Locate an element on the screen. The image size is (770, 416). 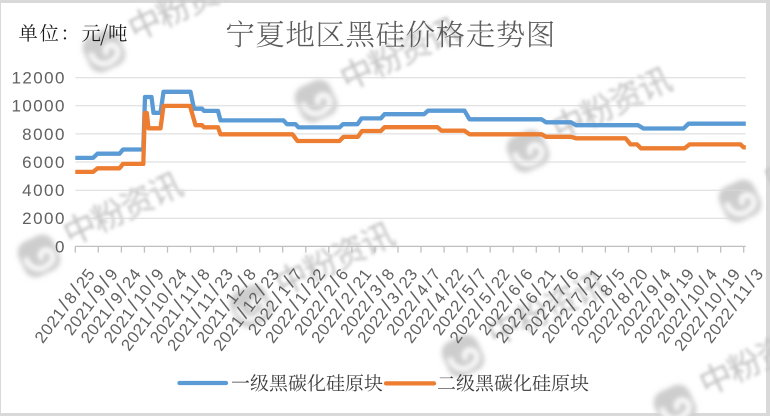
svg-text: 10000 is located at coordinates (38, 106).